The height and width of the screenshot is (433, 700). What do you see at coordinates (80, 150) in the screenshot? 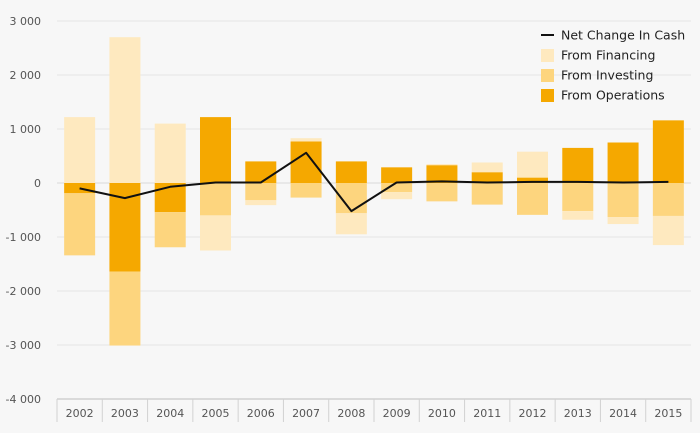
I see `bar-from-financing-2002` at bounding box center [80, 150].